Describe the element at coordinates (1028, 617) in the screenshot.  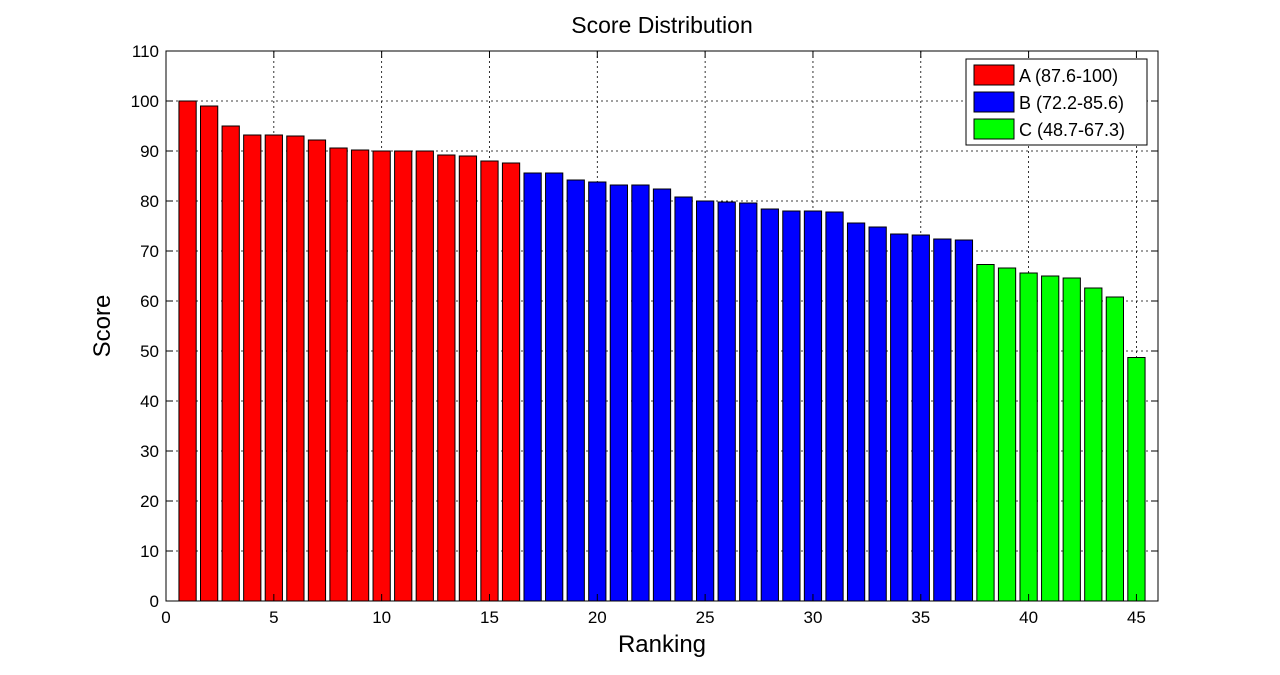
I see `x-tick-label: 40` at that location.